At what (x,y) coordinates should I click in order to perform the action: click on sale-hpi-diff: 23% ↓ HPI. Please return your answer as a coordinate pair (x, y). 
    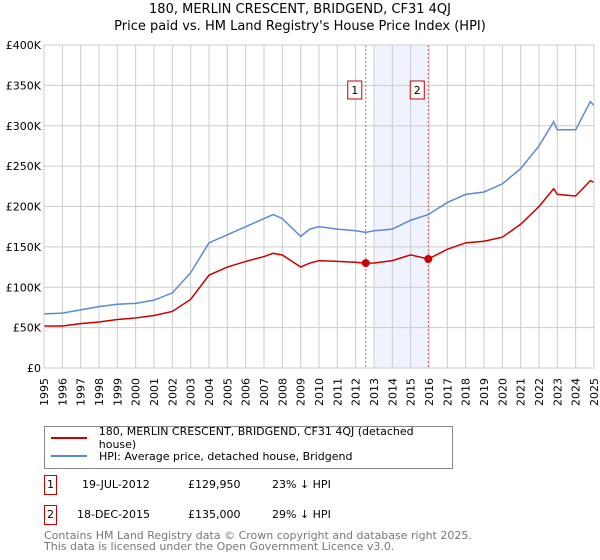
    Looking at the image, I should click on (301, 484).